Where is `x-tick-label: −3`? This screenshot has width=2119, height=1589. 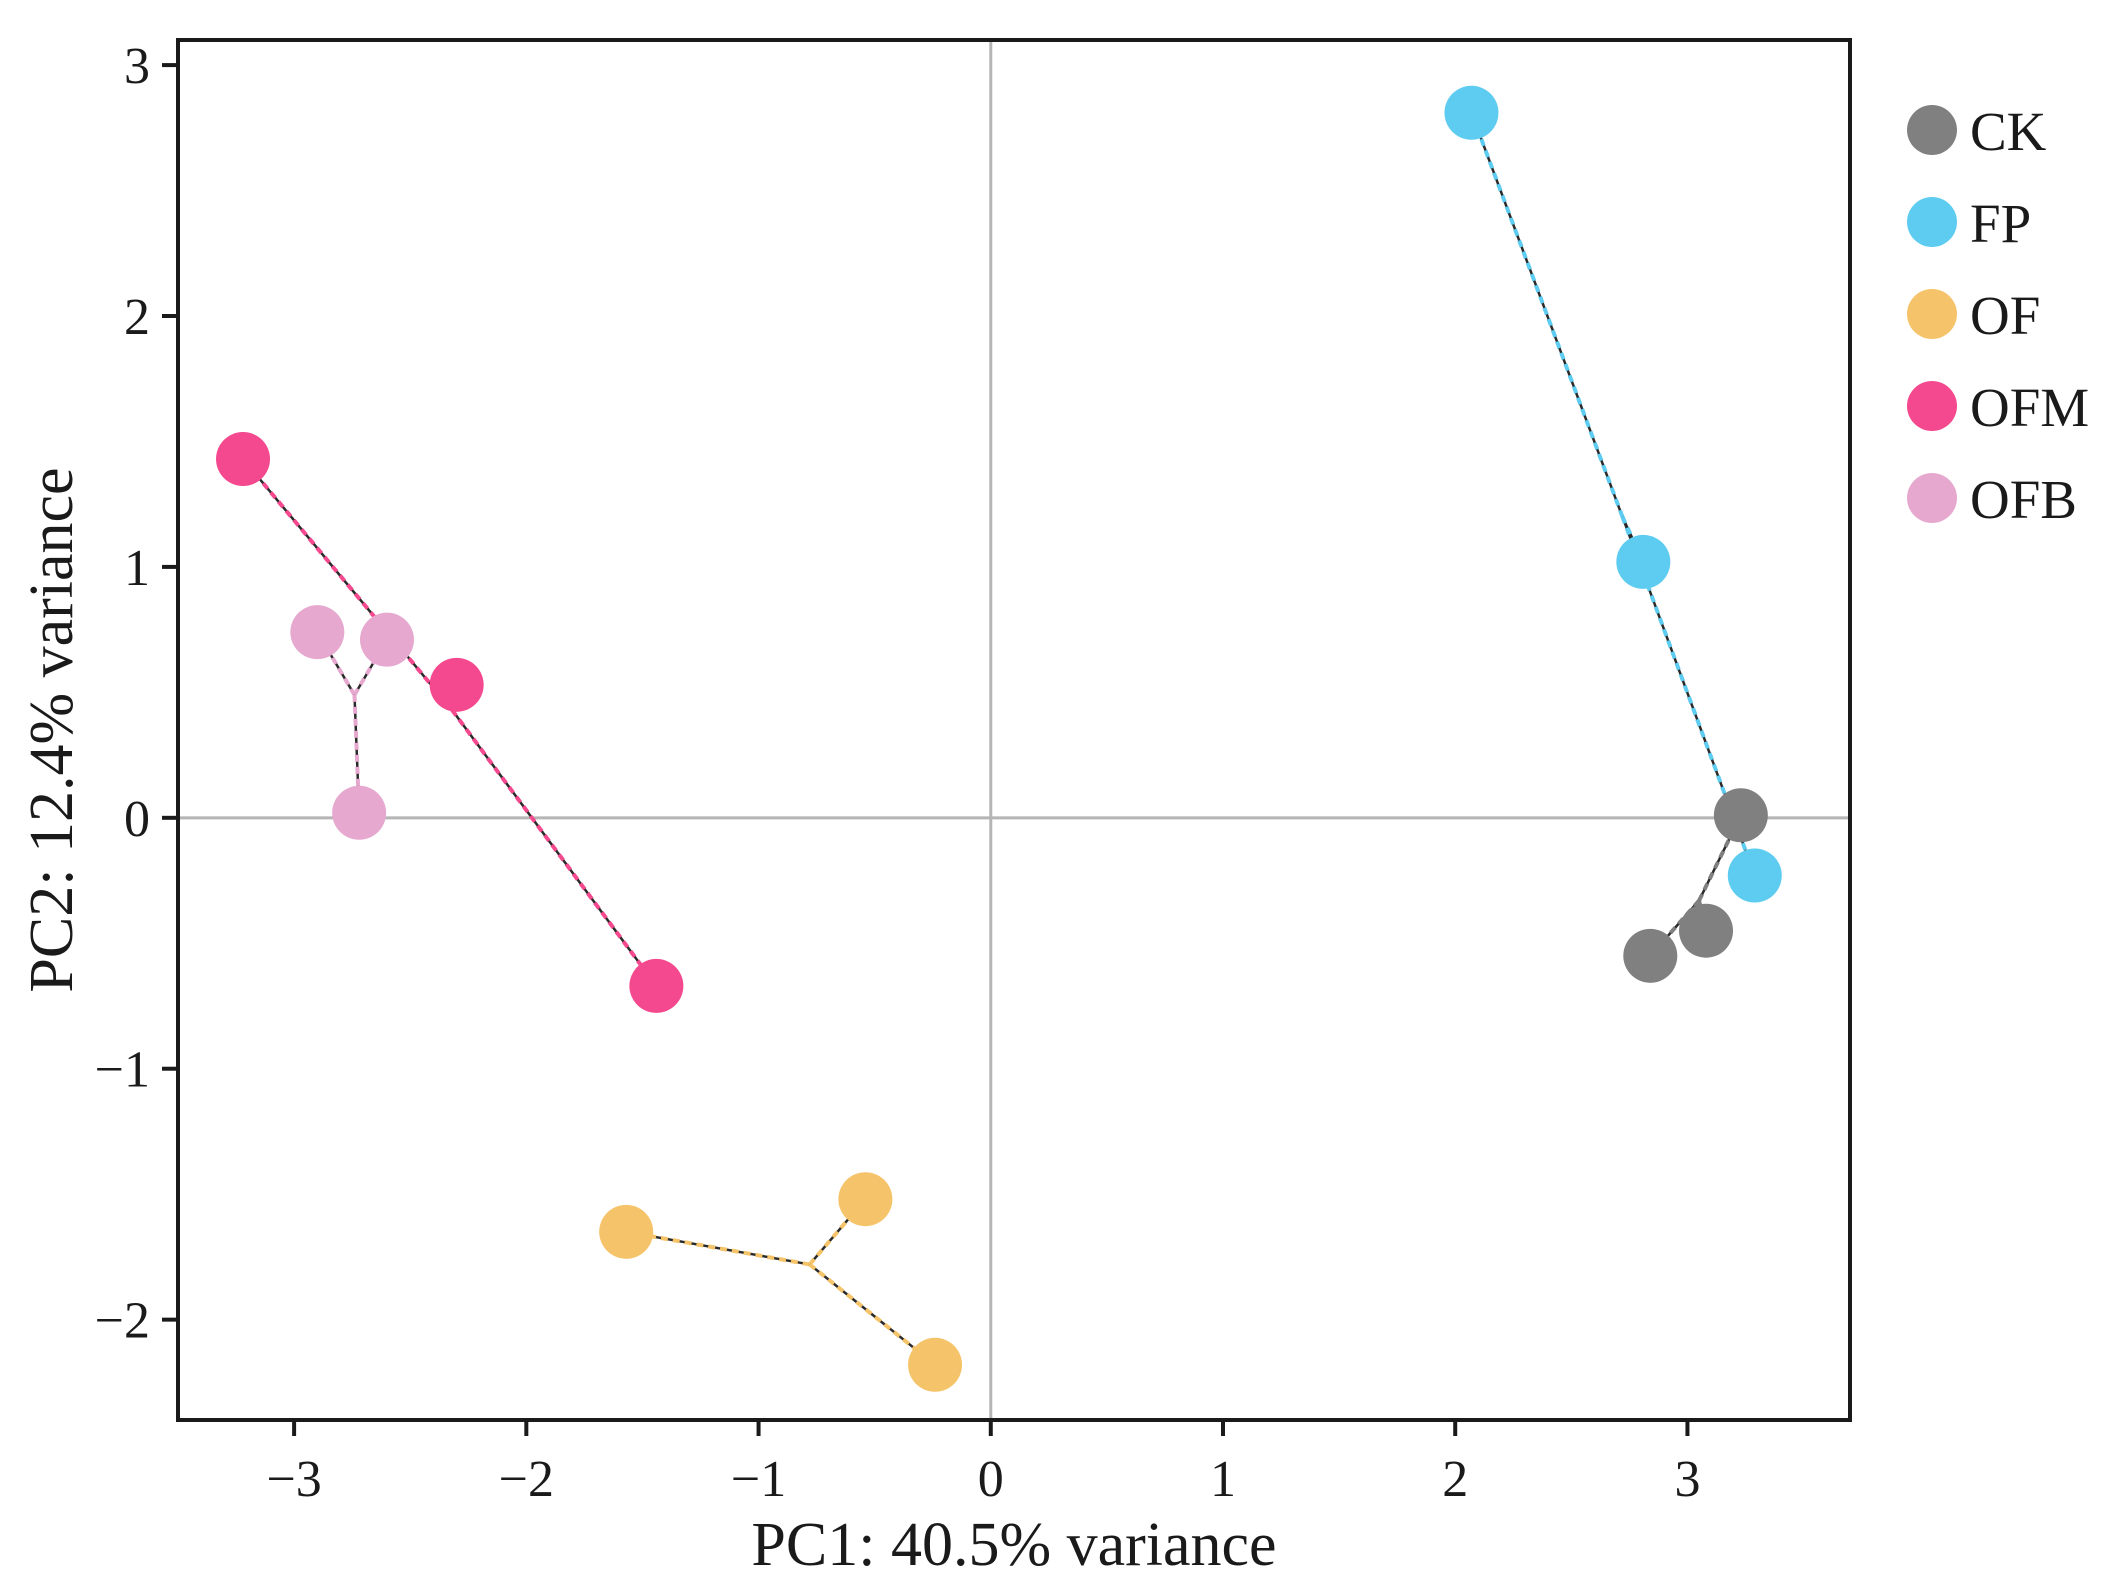 x-tick-label: −3 is located at coordinates (293, 1479).